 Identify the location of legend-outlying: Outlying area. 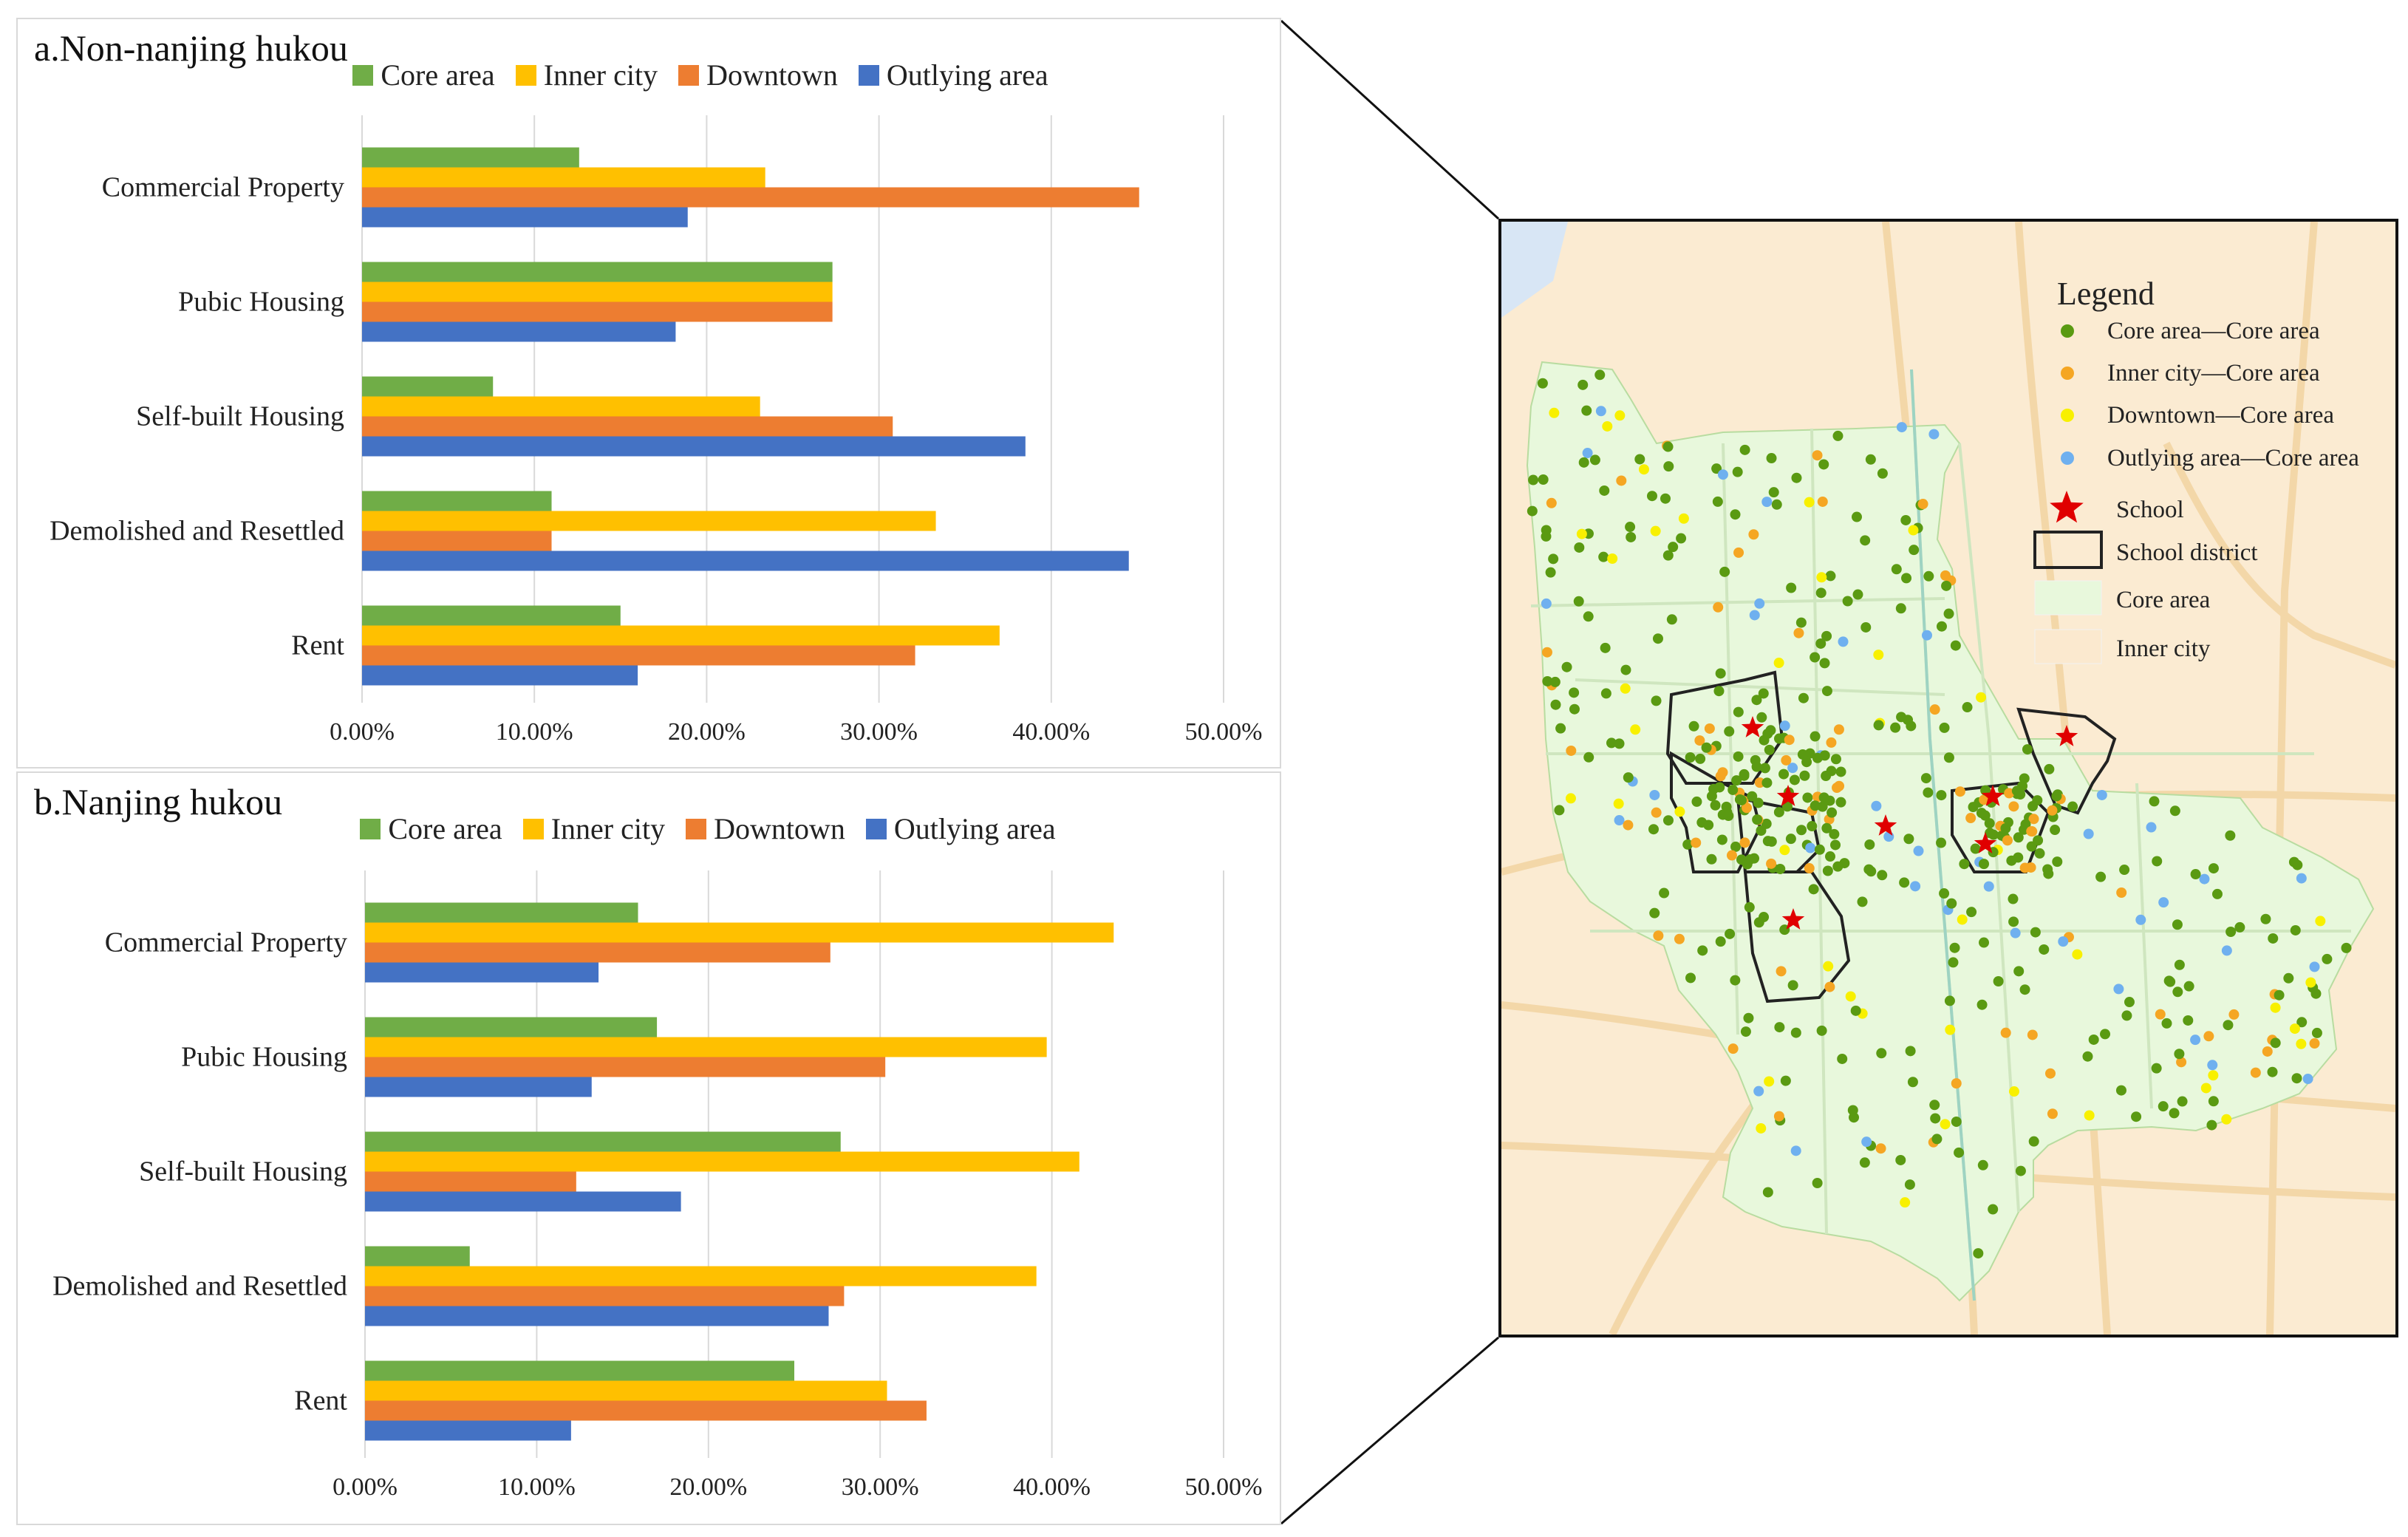
(953, 75).